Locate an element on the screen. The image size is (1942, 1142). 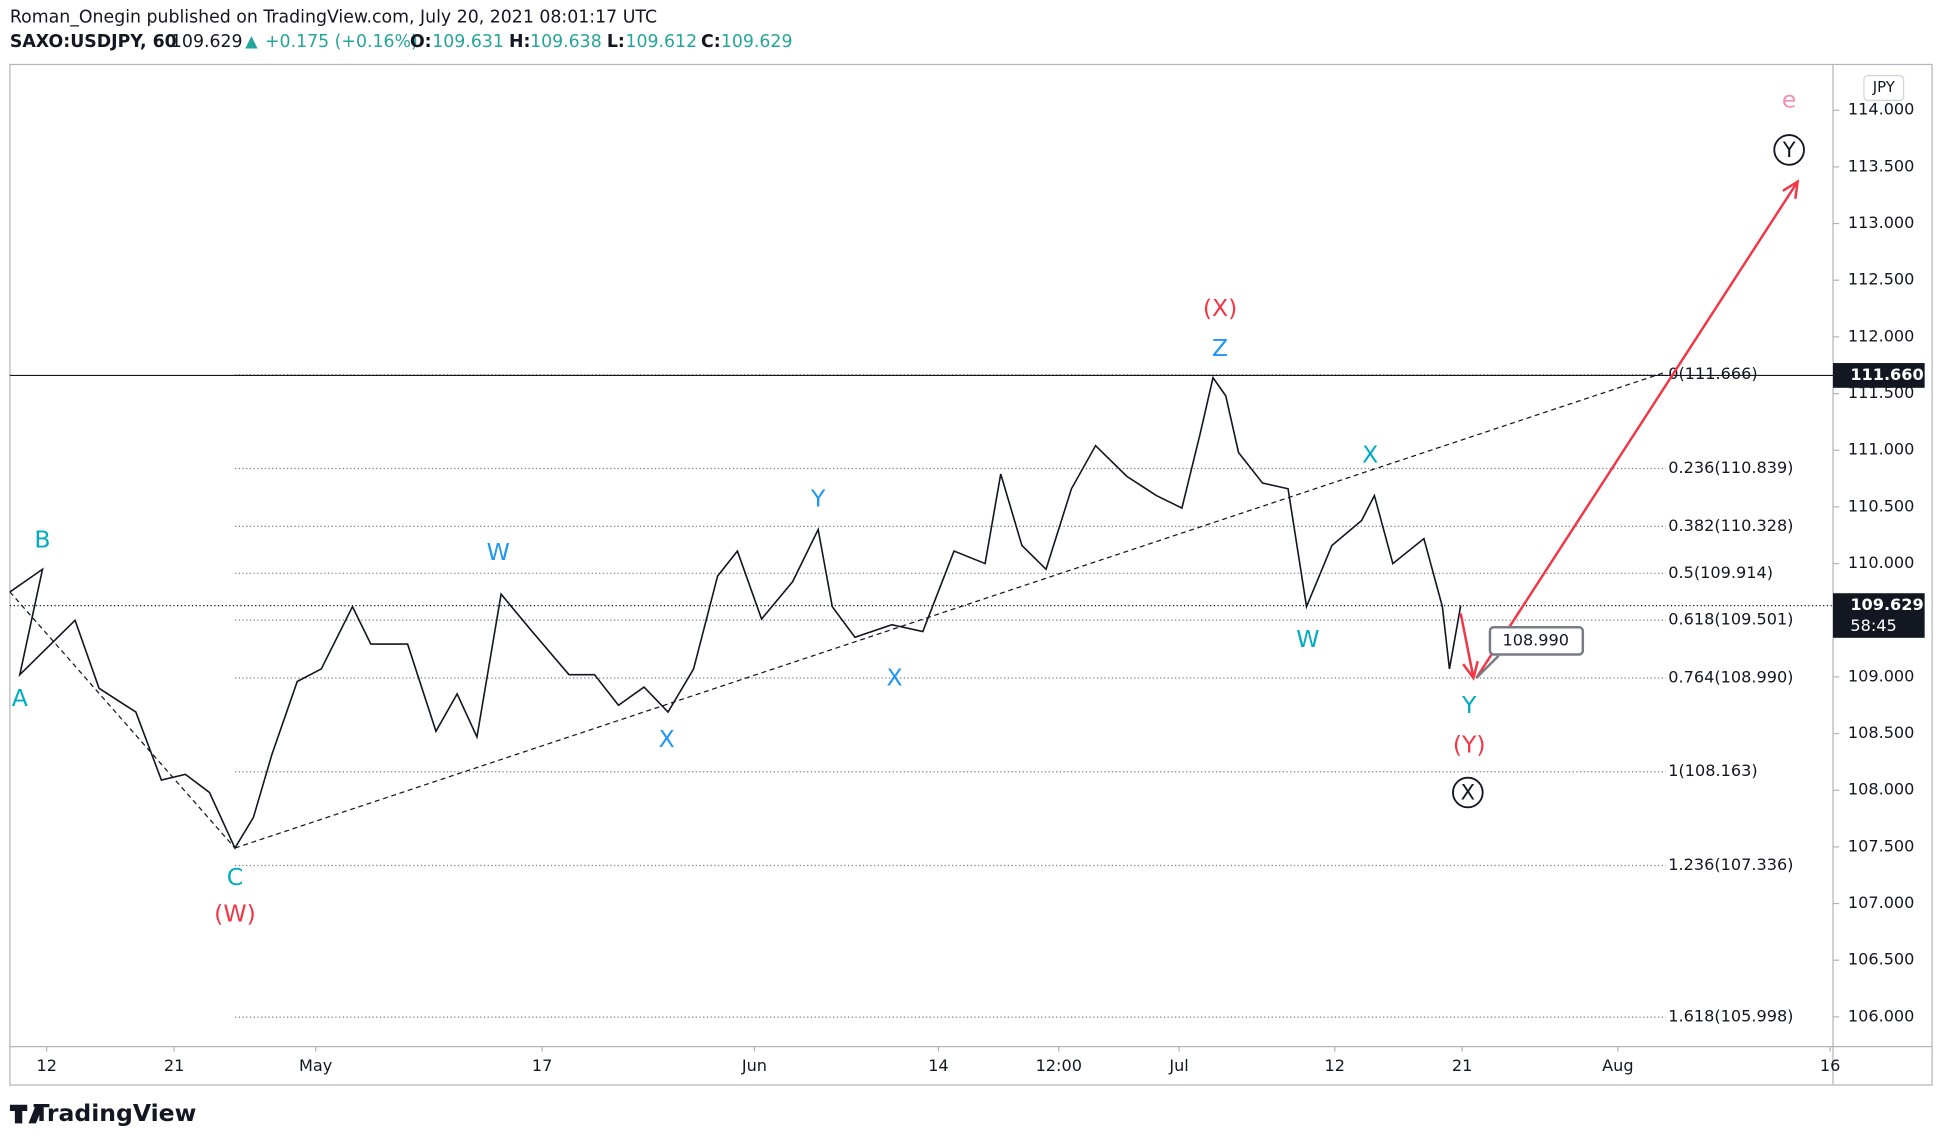
x-tick-label: 12:00 is located at coordinates (1059, 1065).